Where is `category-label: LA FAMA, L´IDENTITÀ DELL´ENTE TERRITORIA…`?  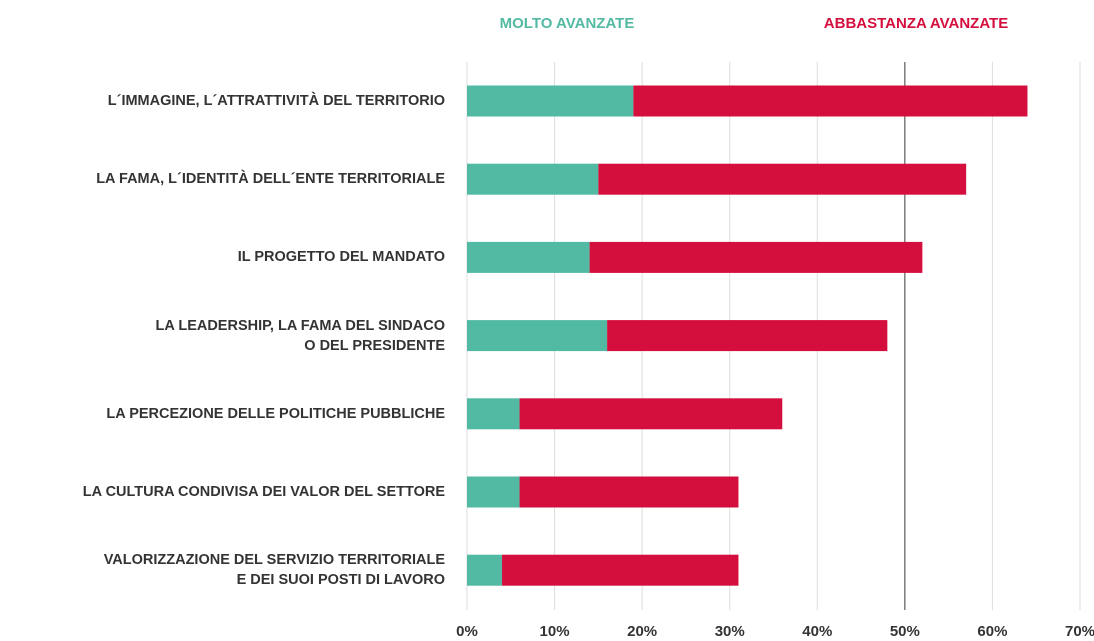 category-label: LA FAMA, L´IDENTITÀ DELL´ENTE TERRITORIA… is located at coordinates (270, 179).